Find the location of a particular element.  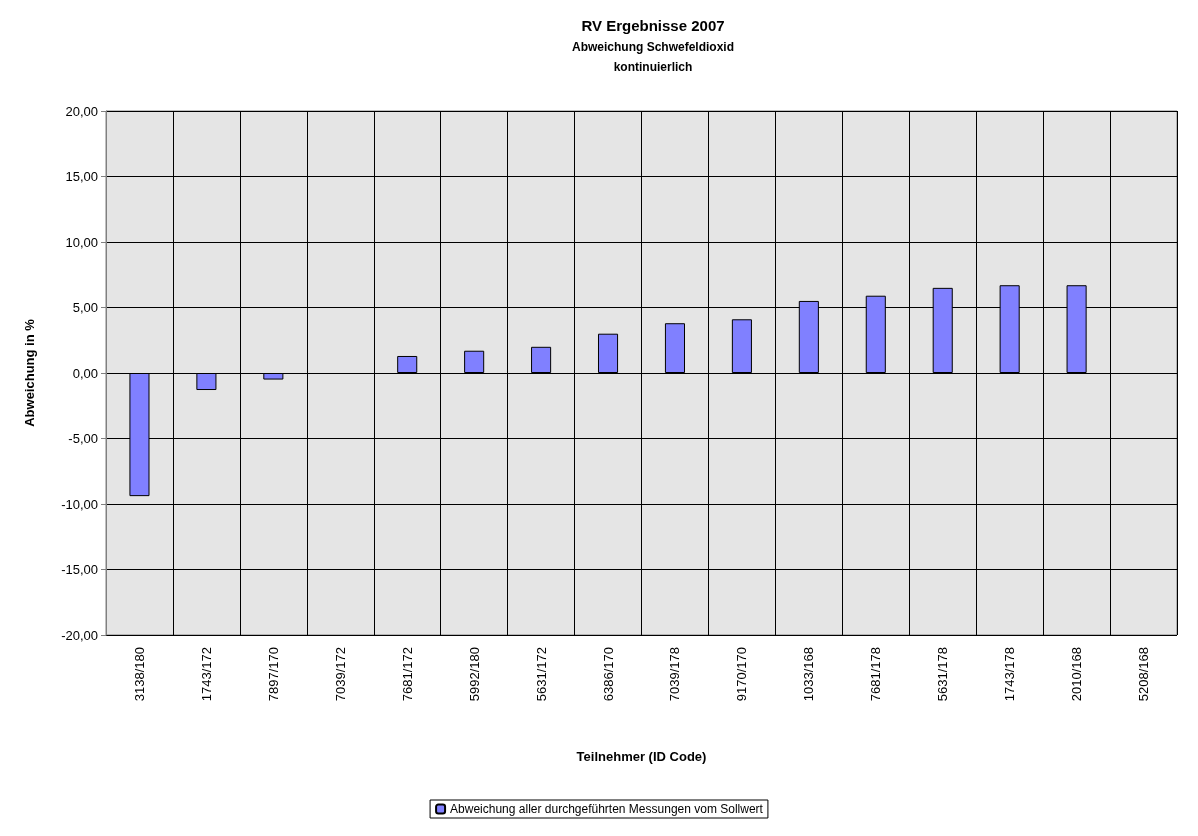

y-tick-label: 0,00 is located at coordinates (85, 373).